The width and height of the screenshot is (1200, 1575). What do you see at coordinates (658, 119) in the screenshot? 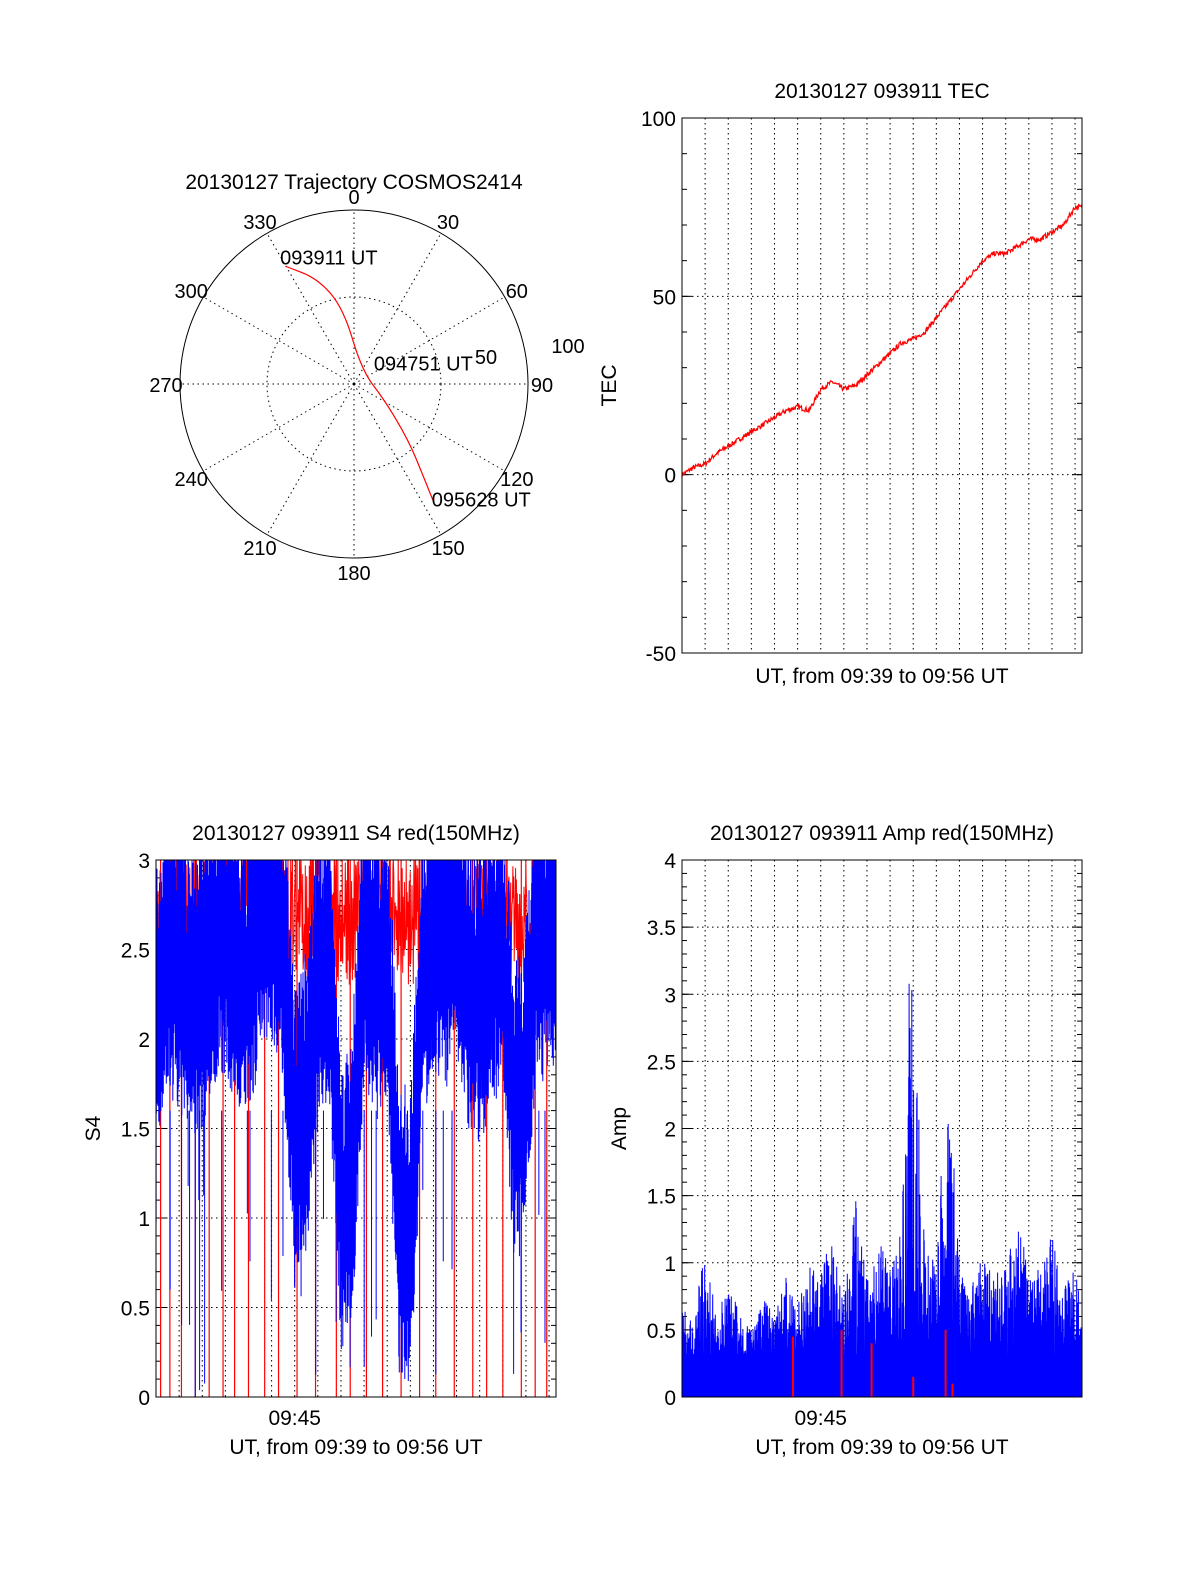
I see `y-tick-label: 100` at bounding box center [658, 119].